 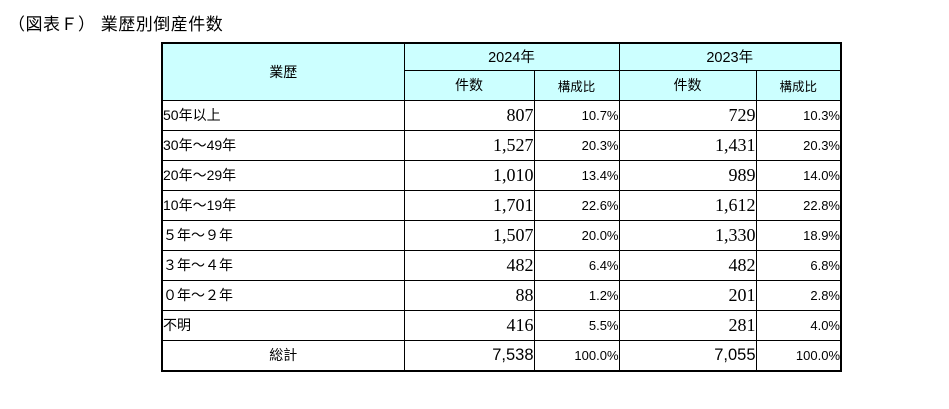 I want to click on table-row: ５年～９年 1,507 20.0% 1,330 18.9%, so click(x=501, y=235).